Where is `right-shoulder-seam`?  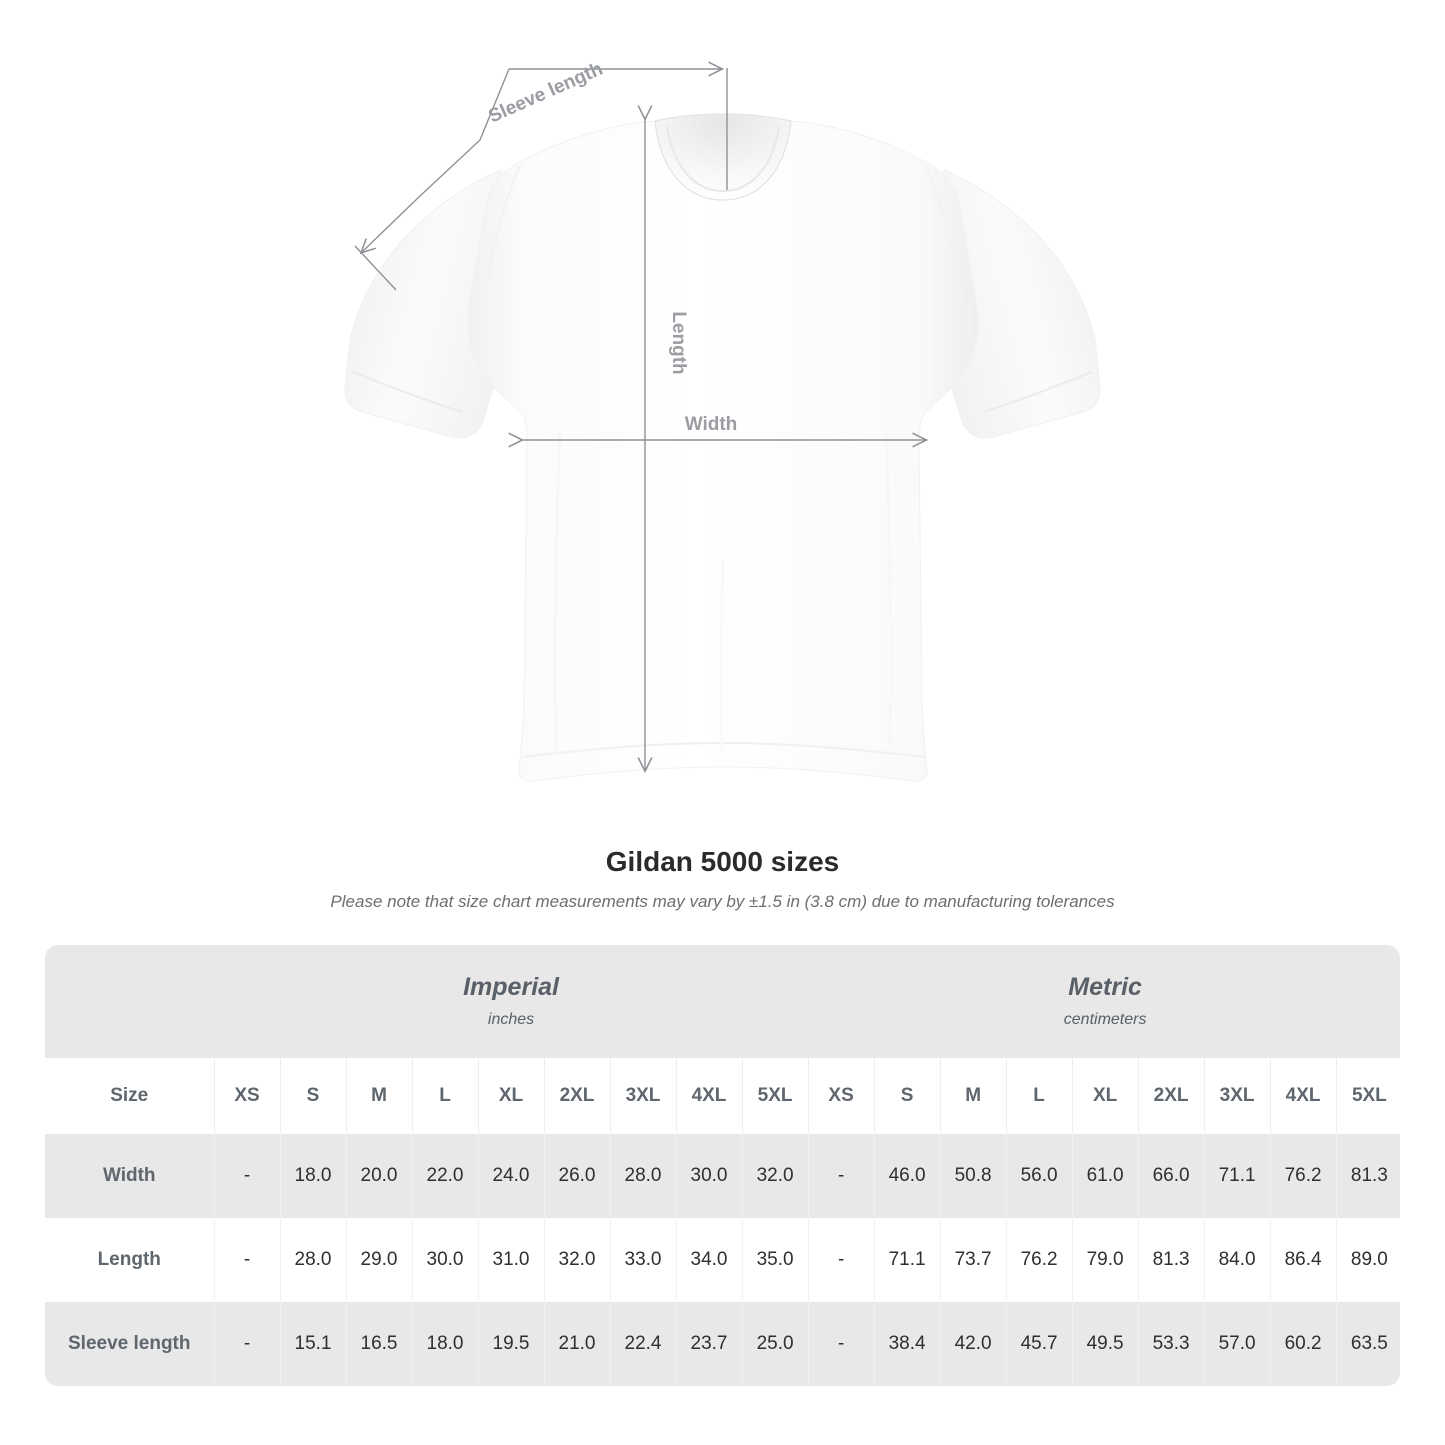
right-shoulder-seam is located at coordinates (944, 233).